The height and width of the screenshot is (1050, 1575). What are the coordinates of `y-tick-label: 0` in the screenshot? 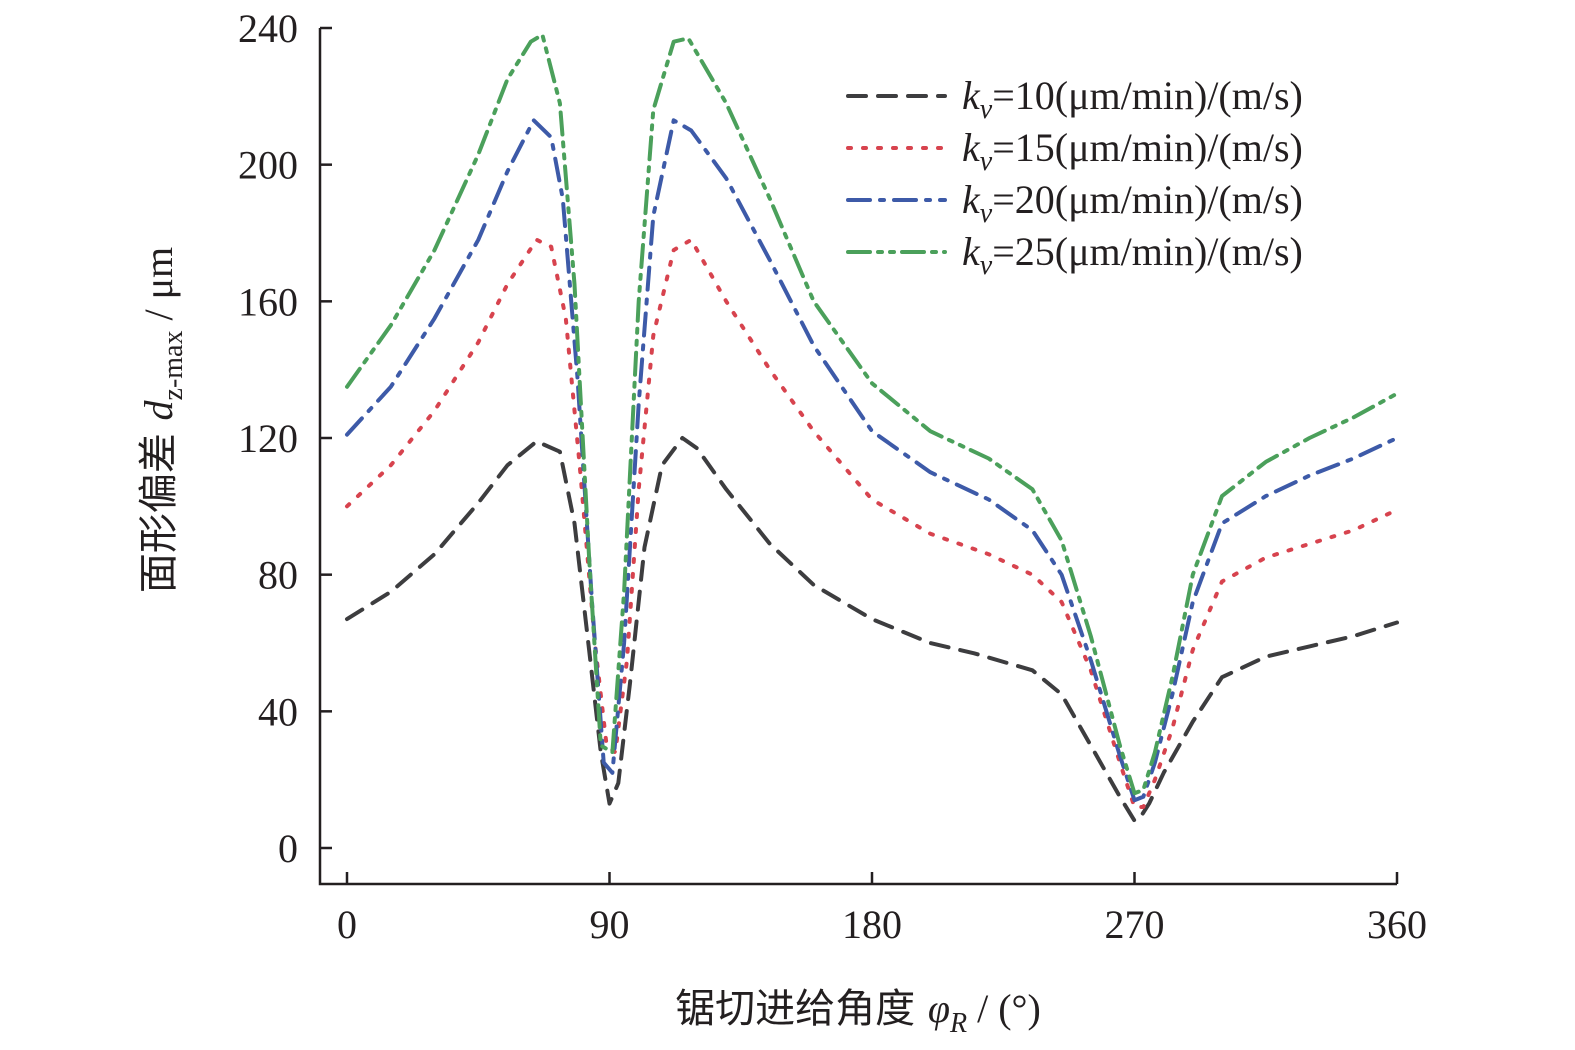 It's located at (288, 848).